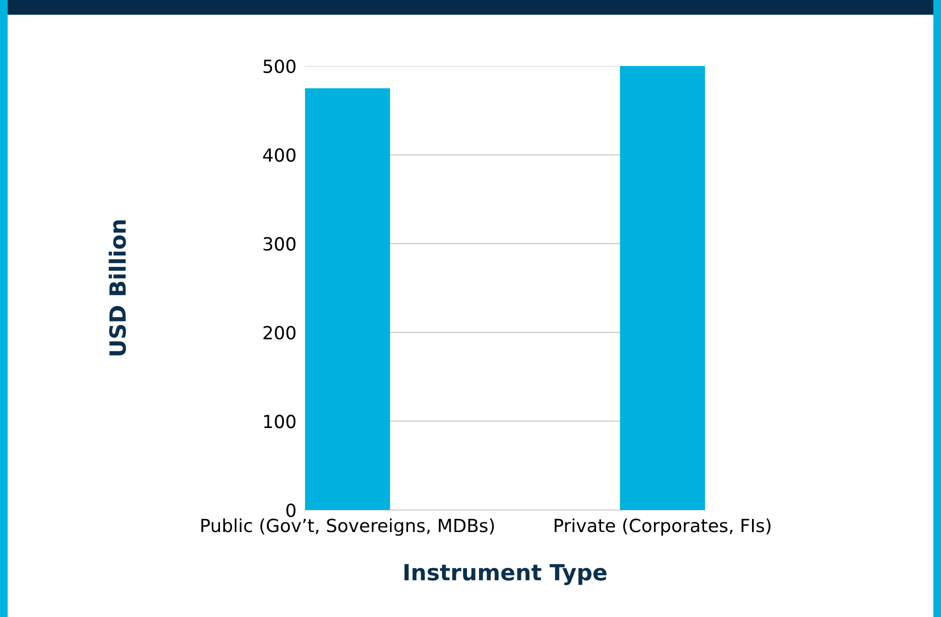  What do you see at coordinates (117, 288) in the screenshot?
I see `y-axis-title: USD Billion` at bounding box center [117, 288].